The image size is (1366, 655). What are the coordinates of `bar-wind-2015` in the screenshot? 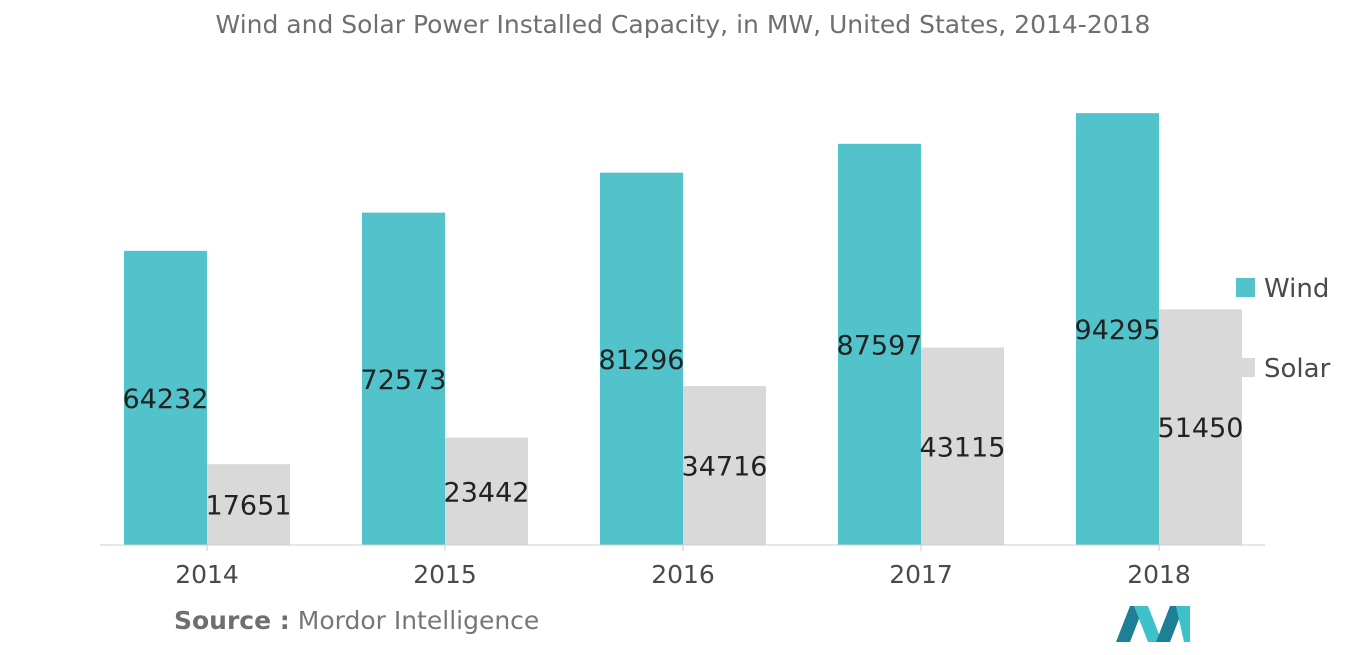 It's located at (403, 378).